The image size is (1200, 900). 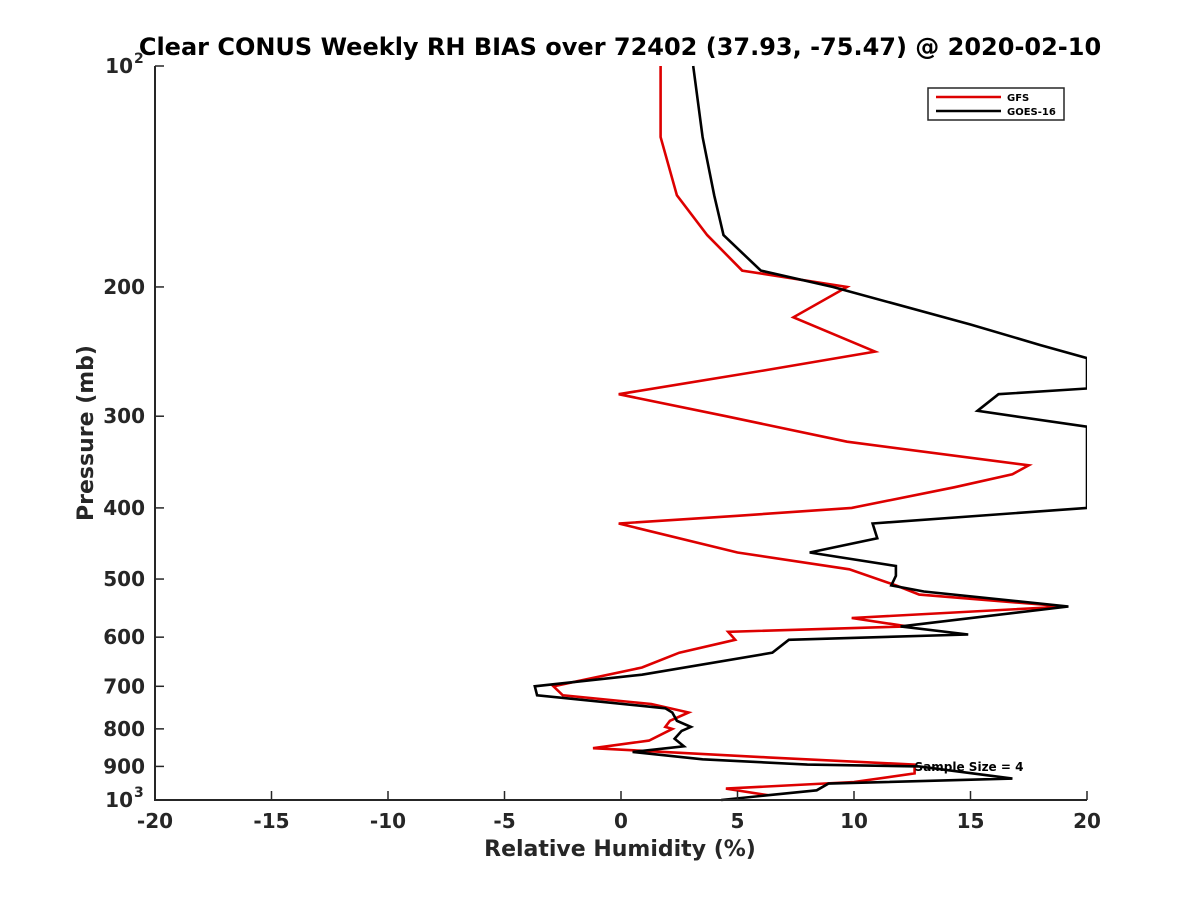 I want to click on legend-box, so click(x=996, y=104).